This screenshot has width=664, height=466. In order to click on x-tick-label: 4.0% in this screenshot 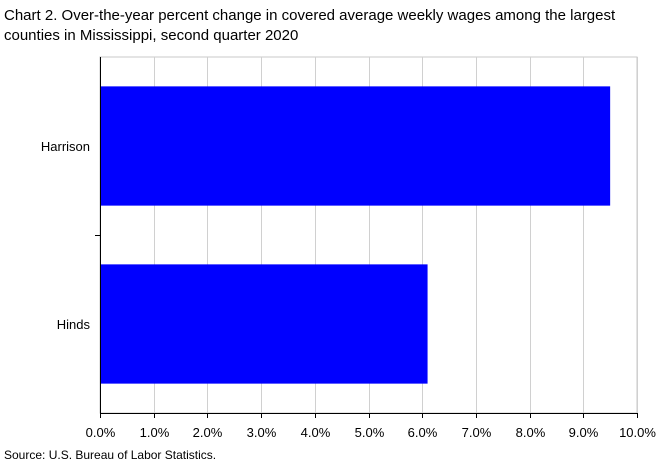, I will do `click(316, 432)`.